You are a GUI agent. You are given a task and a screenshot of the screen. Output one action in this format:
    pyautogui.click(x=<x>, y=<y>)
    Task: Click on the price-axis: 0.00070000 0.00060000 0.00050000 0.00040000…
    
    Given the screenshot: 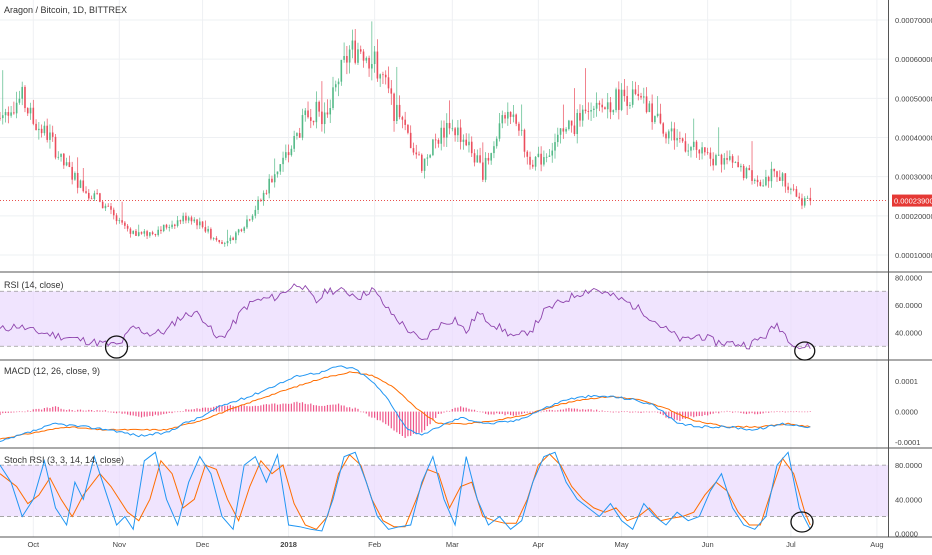 What is the action you would take?
    pyautogui.click(x=912, y=277)
    